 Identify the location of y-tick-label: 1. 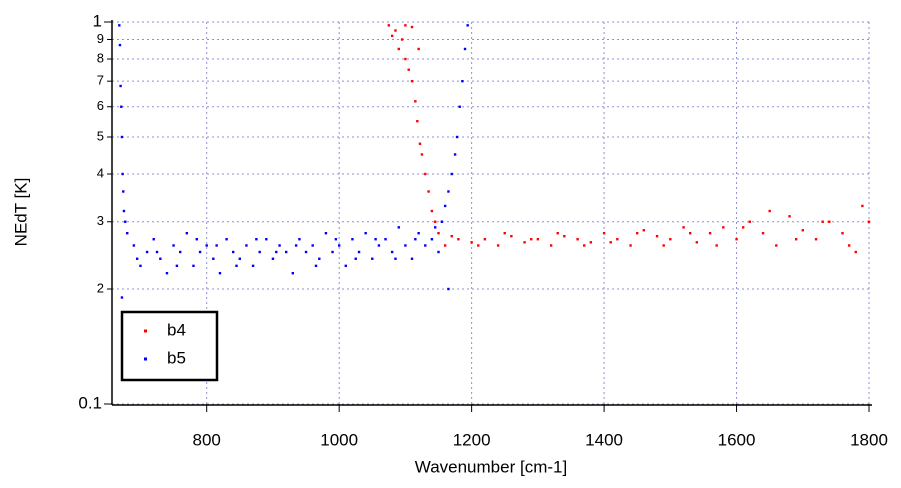
(97, 20).